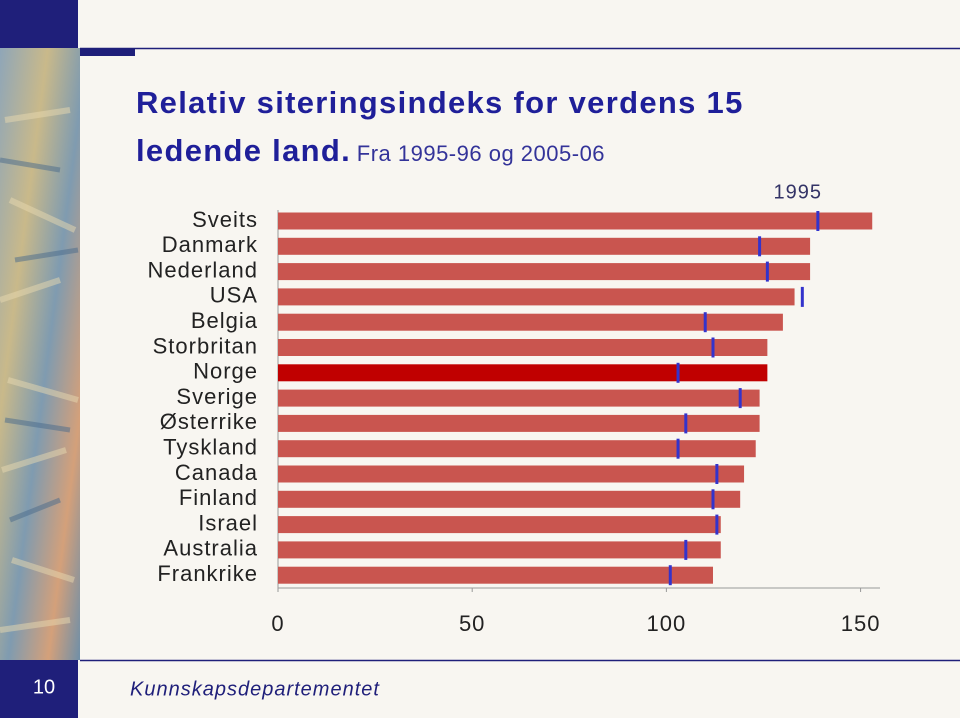  Describe the element at coordinates (205, 345) in the screenshot. I see `y-tick-label: Storbritan` at that location.